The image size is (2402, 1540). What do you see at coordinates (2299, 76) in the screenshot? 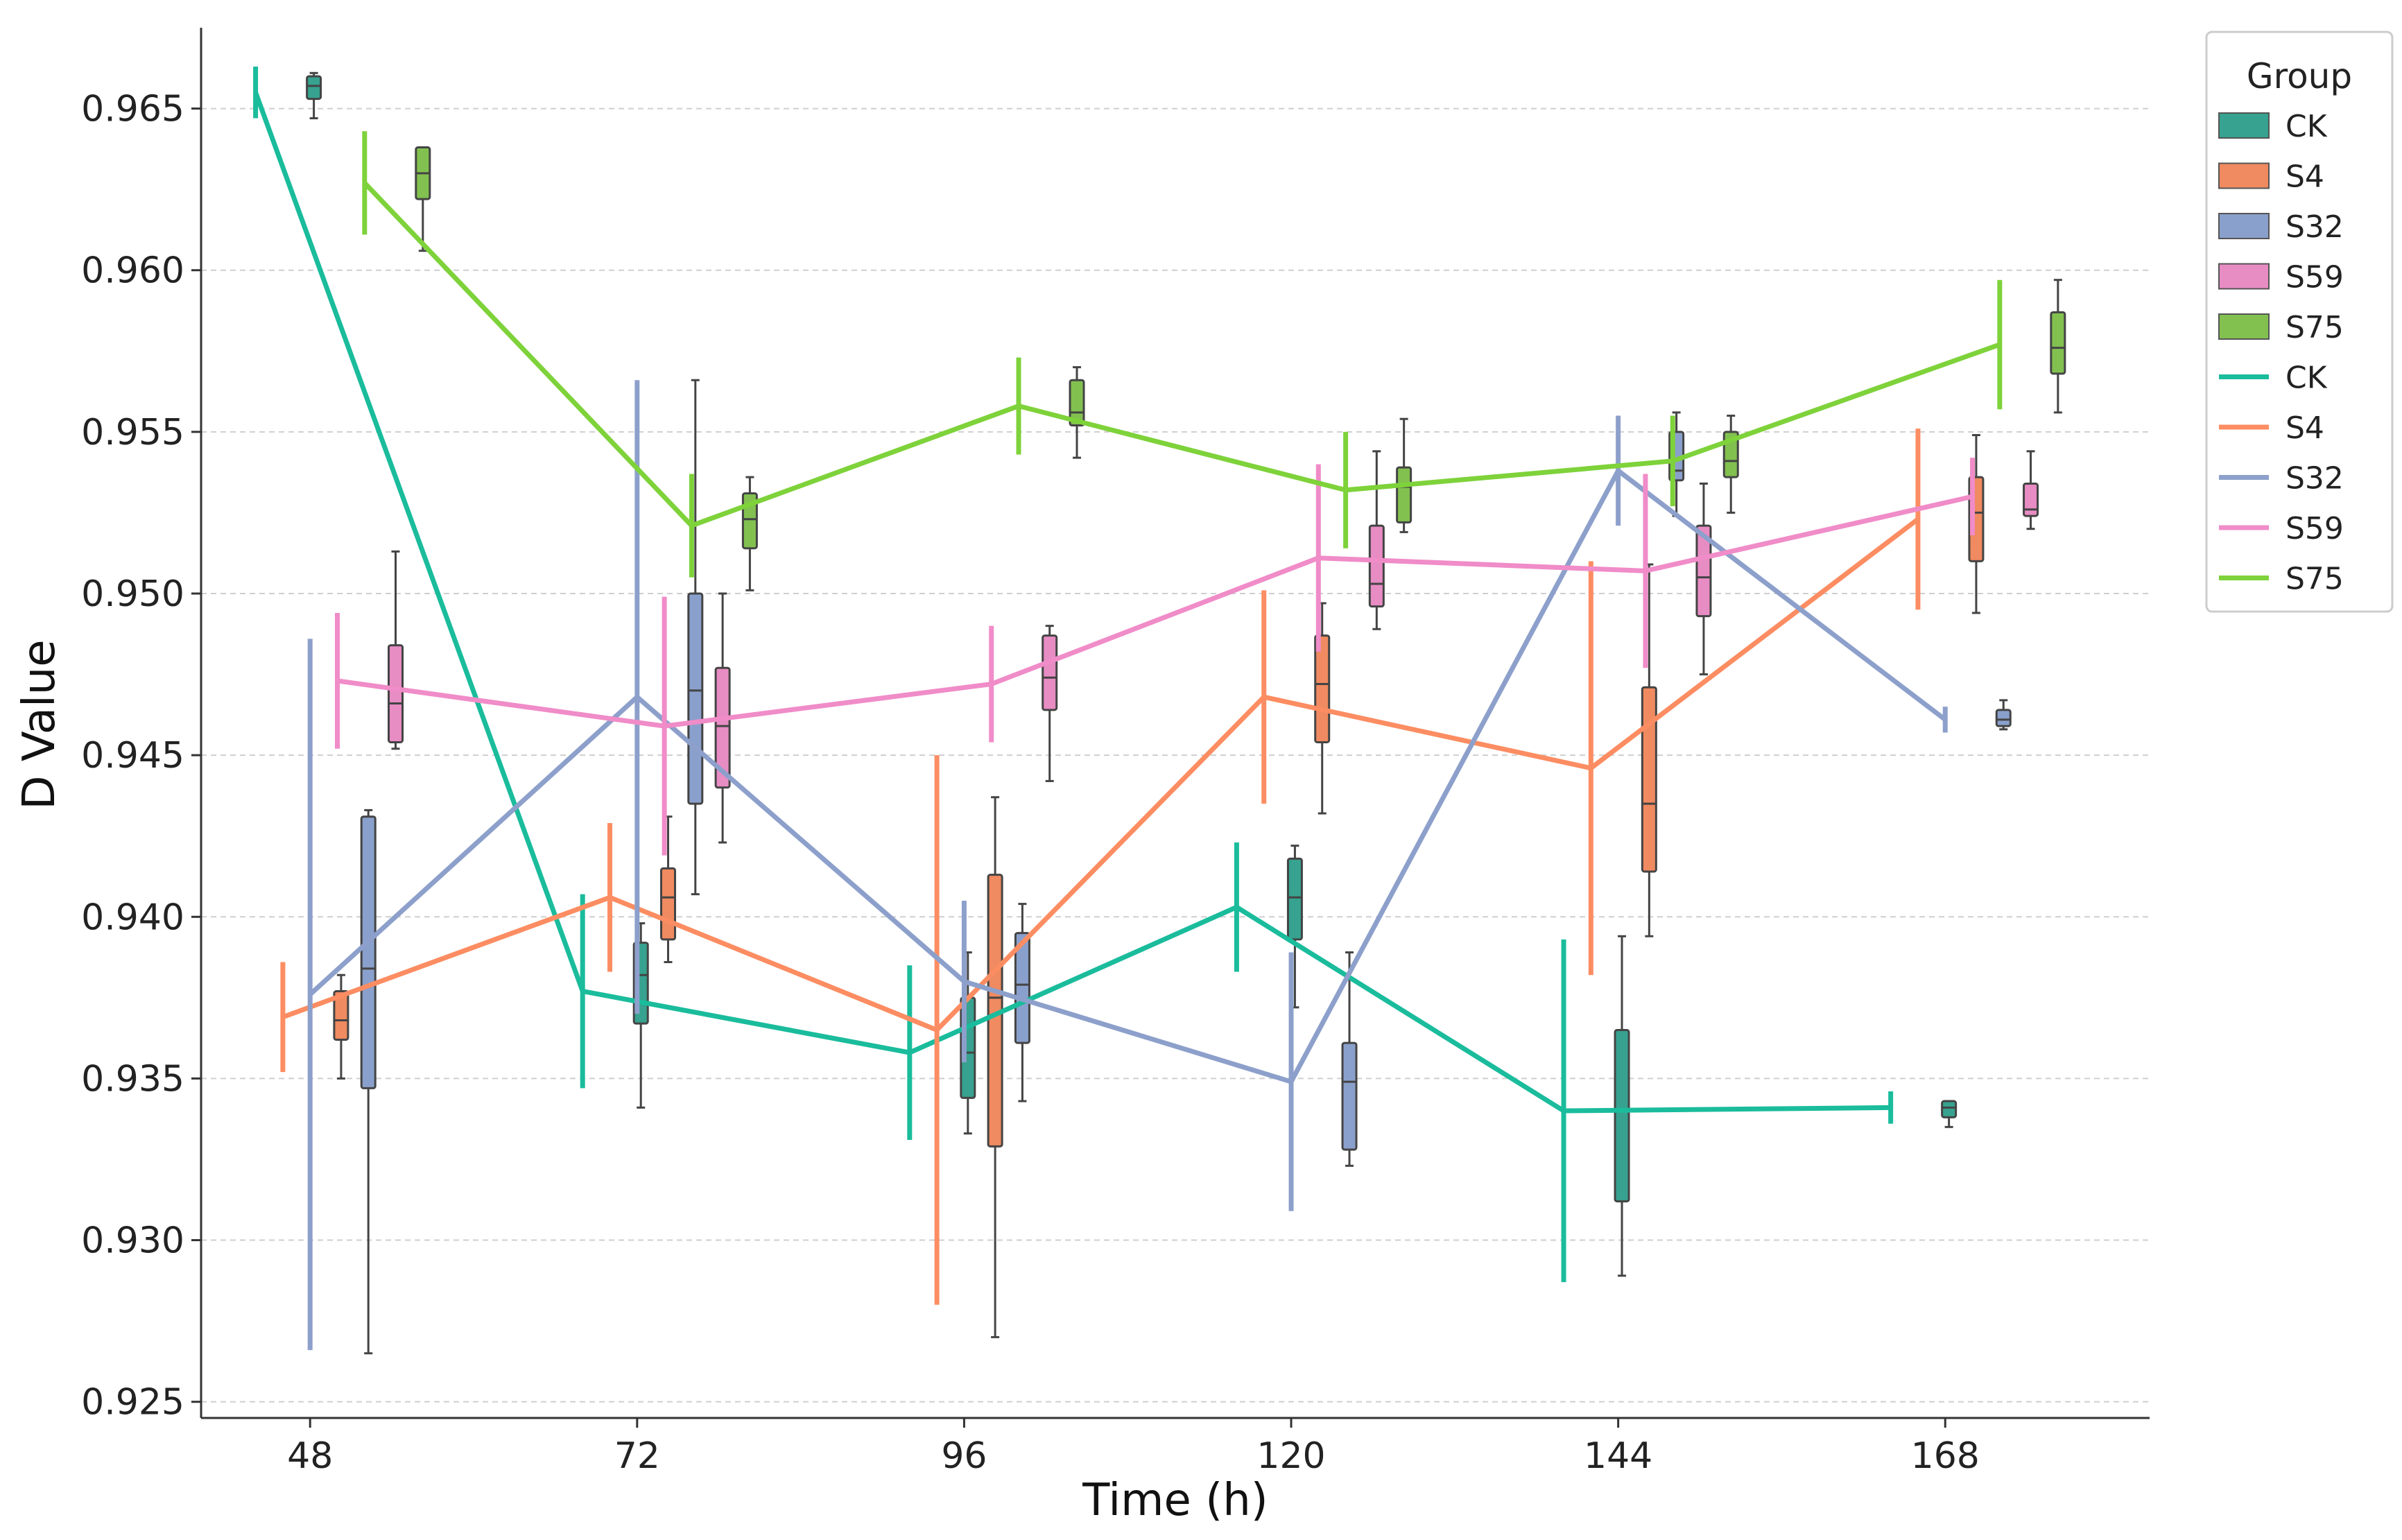
I see `legend-title: Group` at bounding box center [2299, 76].